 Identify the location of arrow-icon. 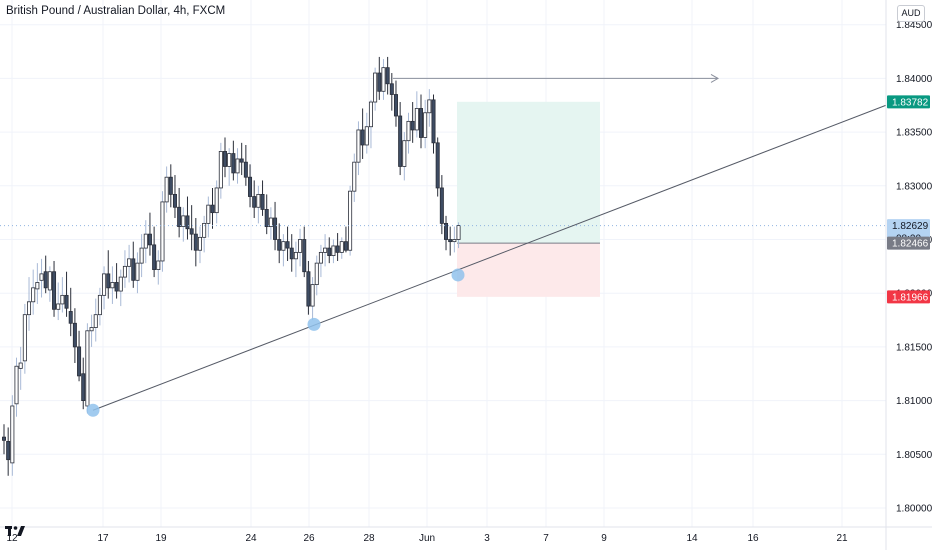
(715, 78).